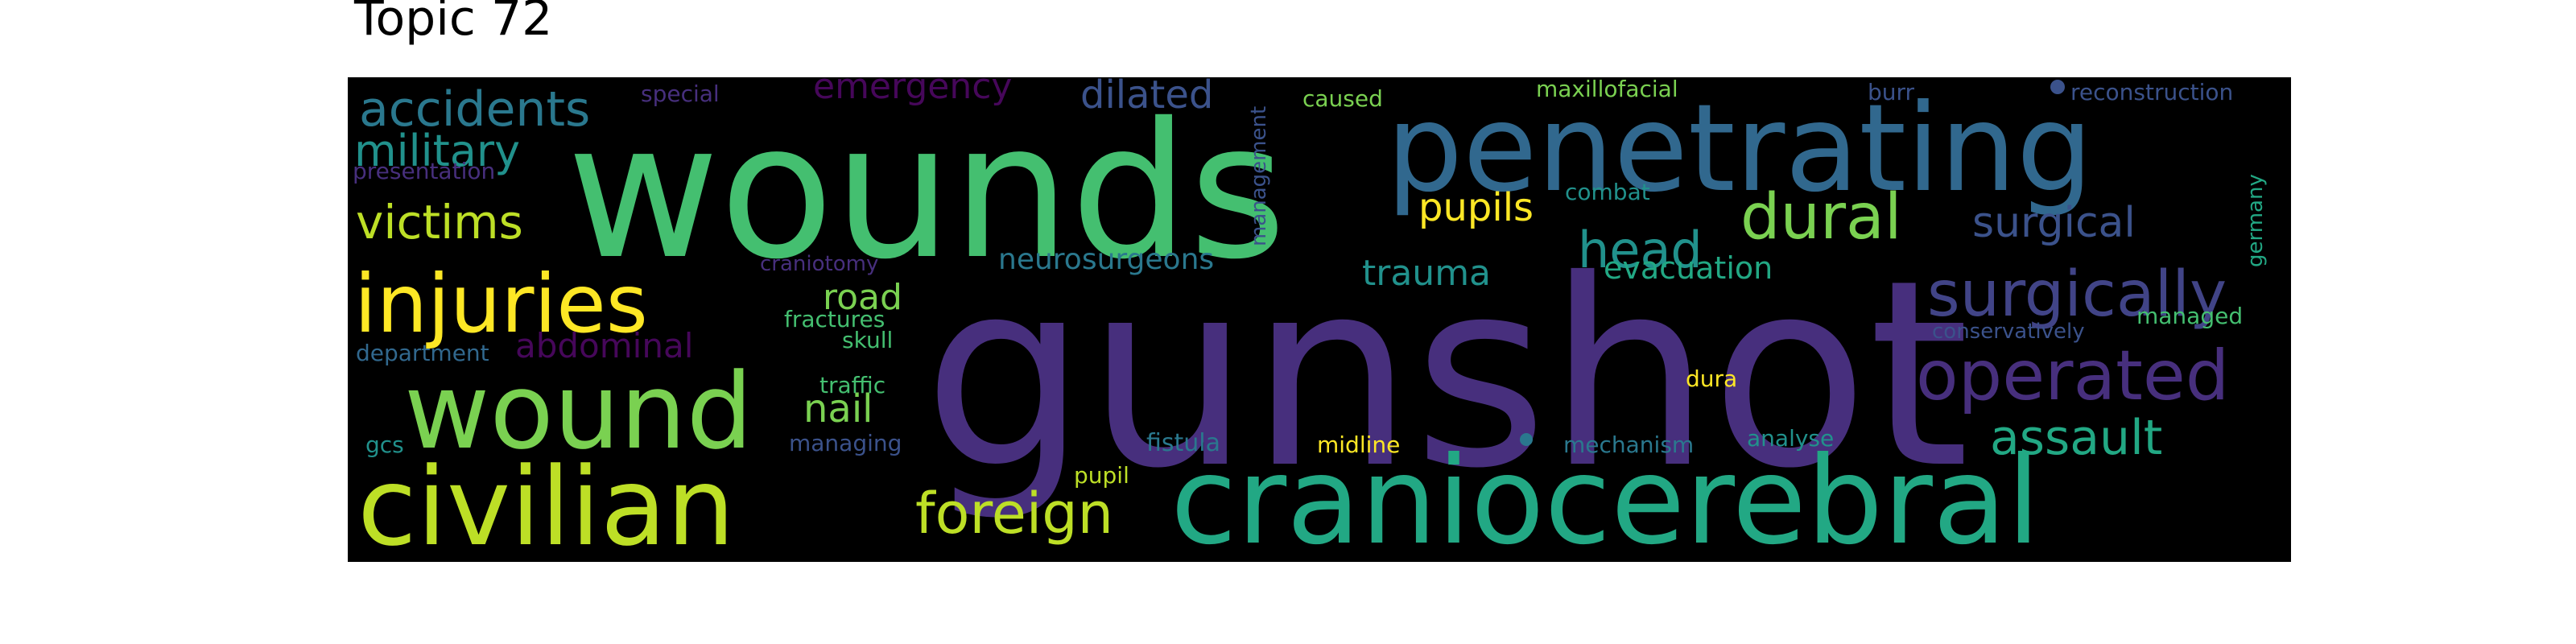 This screenshot has height=644, width=2576. Describe the element at coordinates (1014, 514) in the screenshot. I see `word-foreign: foreign` at that location.